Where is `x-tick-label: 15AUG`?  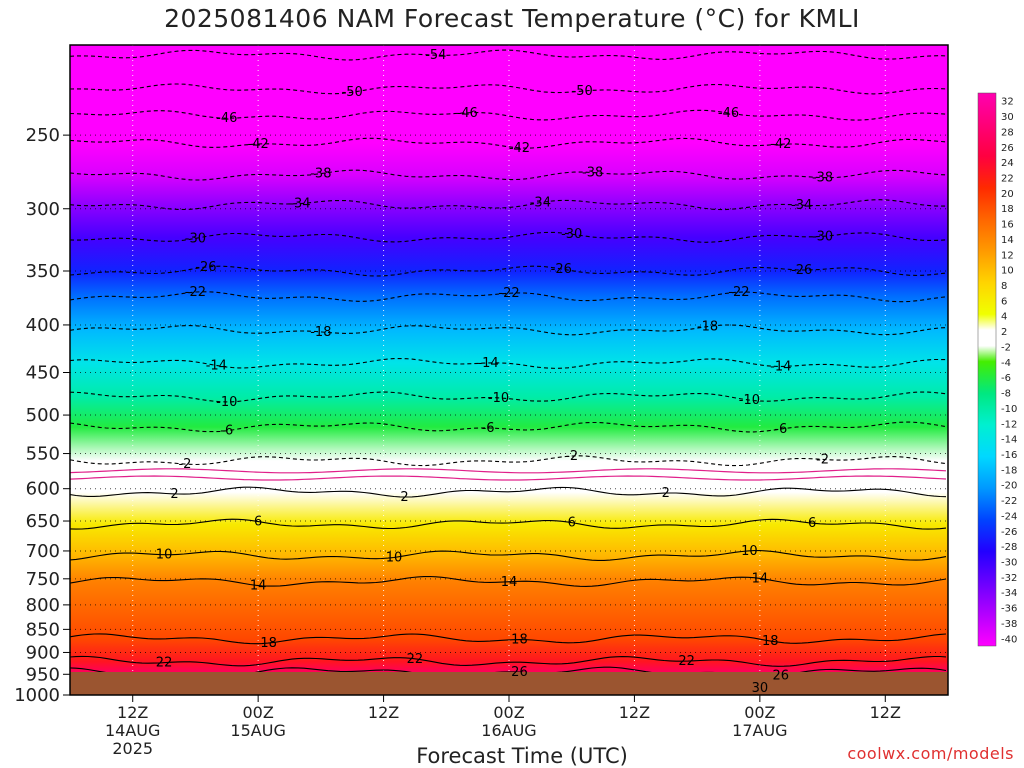 x-tick-label: 15AUG is located at coordinates (257, 730).